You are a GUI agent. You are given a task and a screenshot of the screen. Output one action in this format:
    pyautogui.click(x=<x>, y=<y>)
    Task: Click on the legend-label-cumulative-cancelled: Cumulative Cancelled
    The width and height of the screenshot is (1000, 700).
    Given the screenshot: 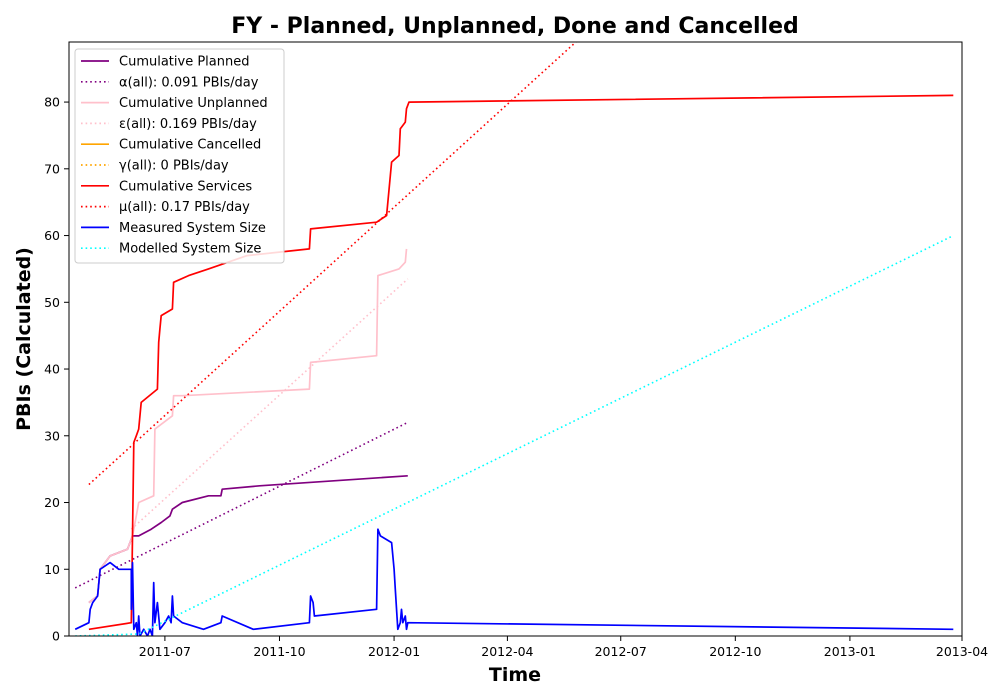 What is the action you would take?
    pyautogui.click(x=190, y=145)
    